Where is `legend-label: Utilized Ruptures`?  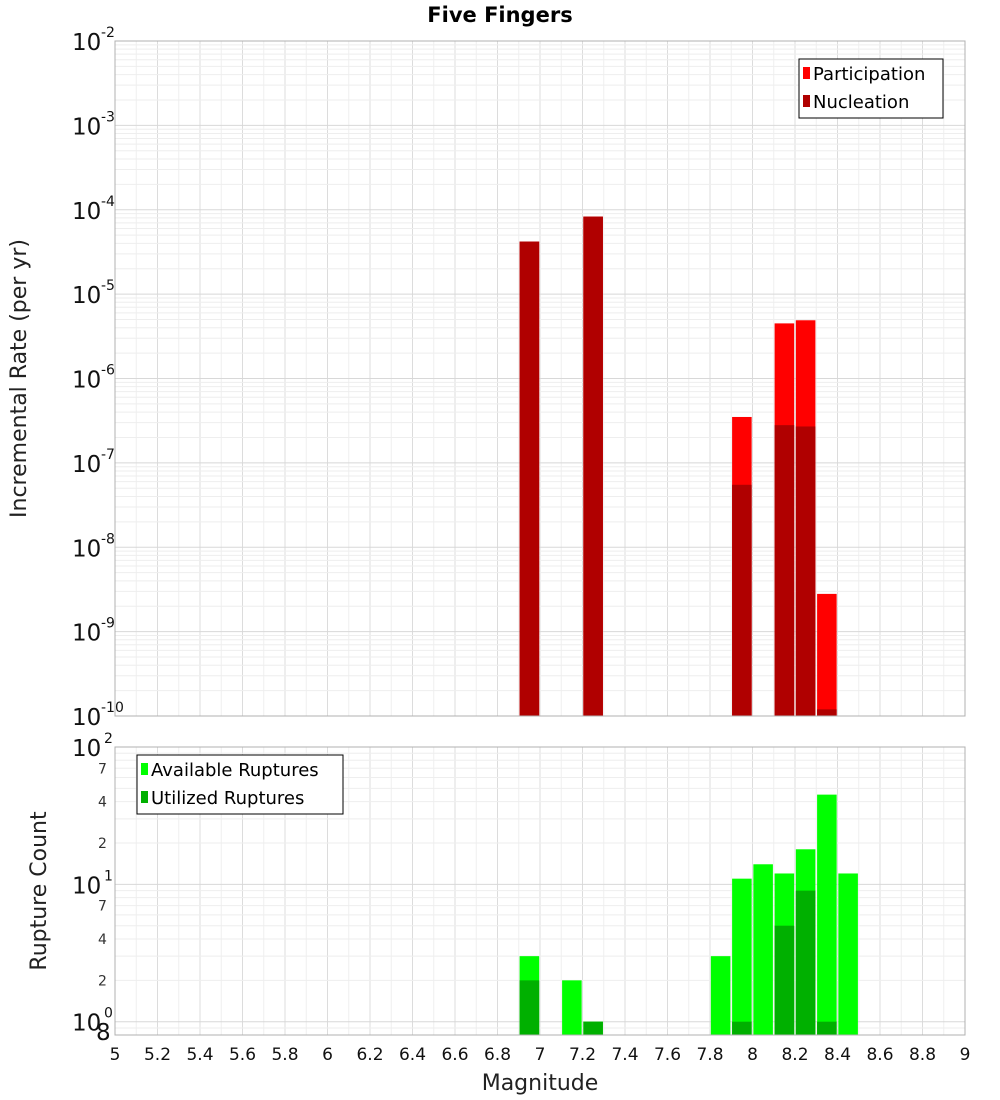 legend-label: Utilized Ruptures is located at coordinates (227, 798).